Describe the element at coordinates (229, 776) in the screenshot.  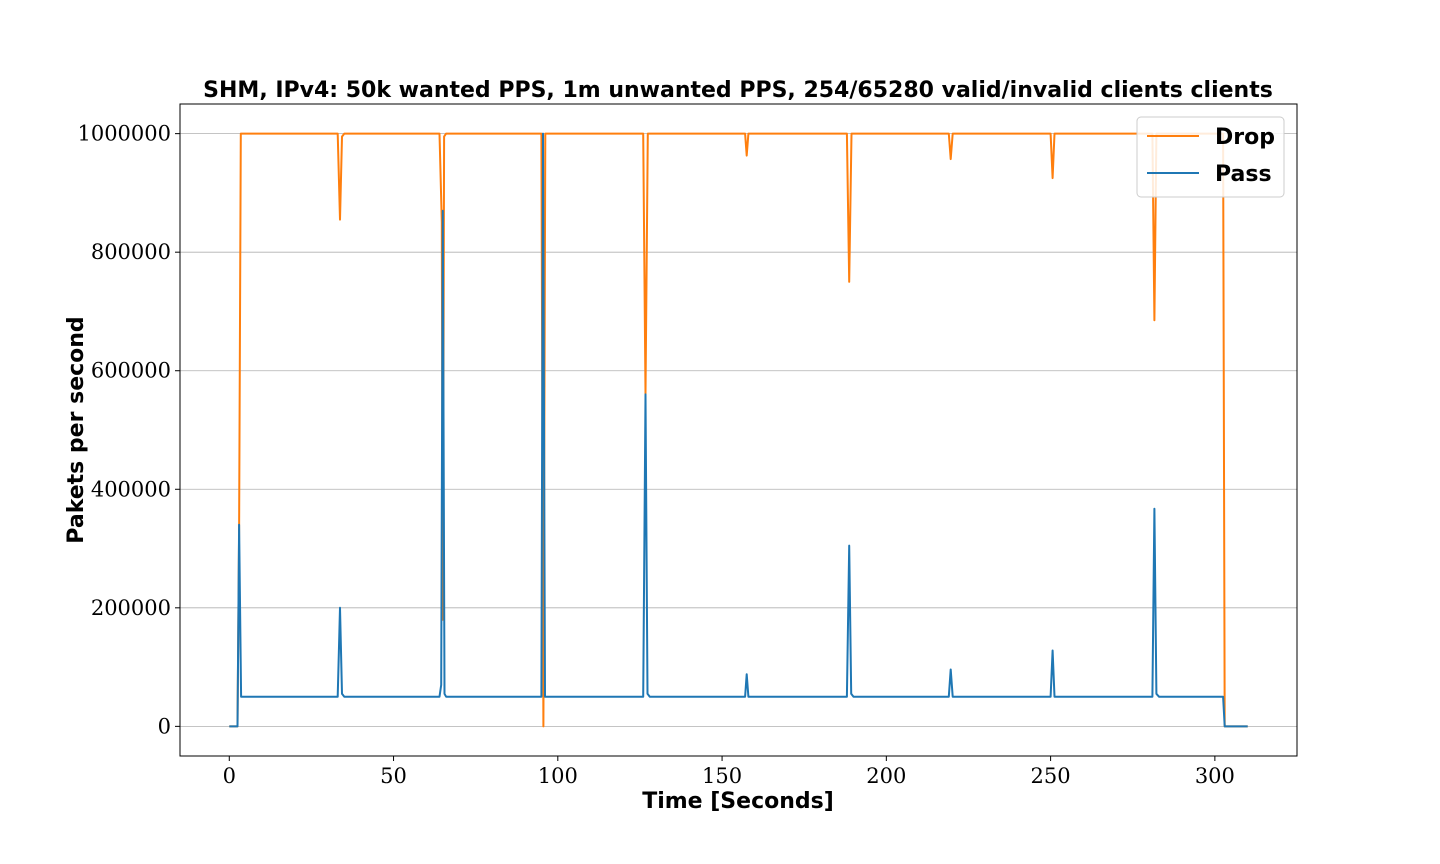
I see `x-tick-label: 0` at that location.